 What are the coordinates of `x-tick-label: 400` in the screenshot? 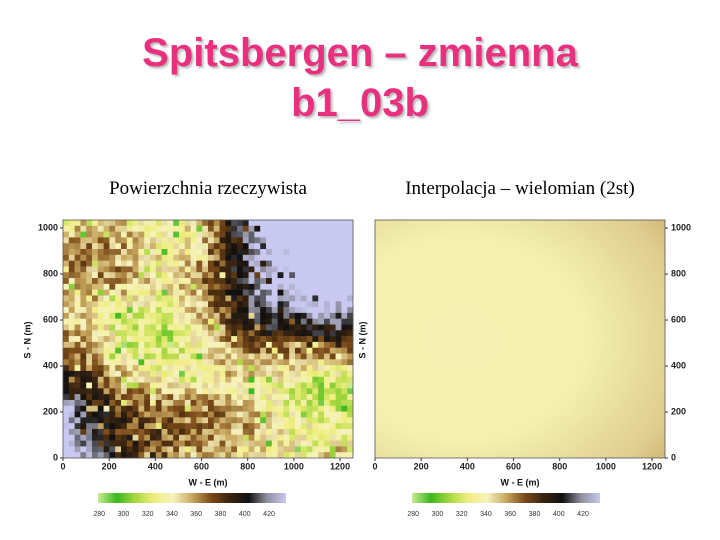 It's located at (467, 466).